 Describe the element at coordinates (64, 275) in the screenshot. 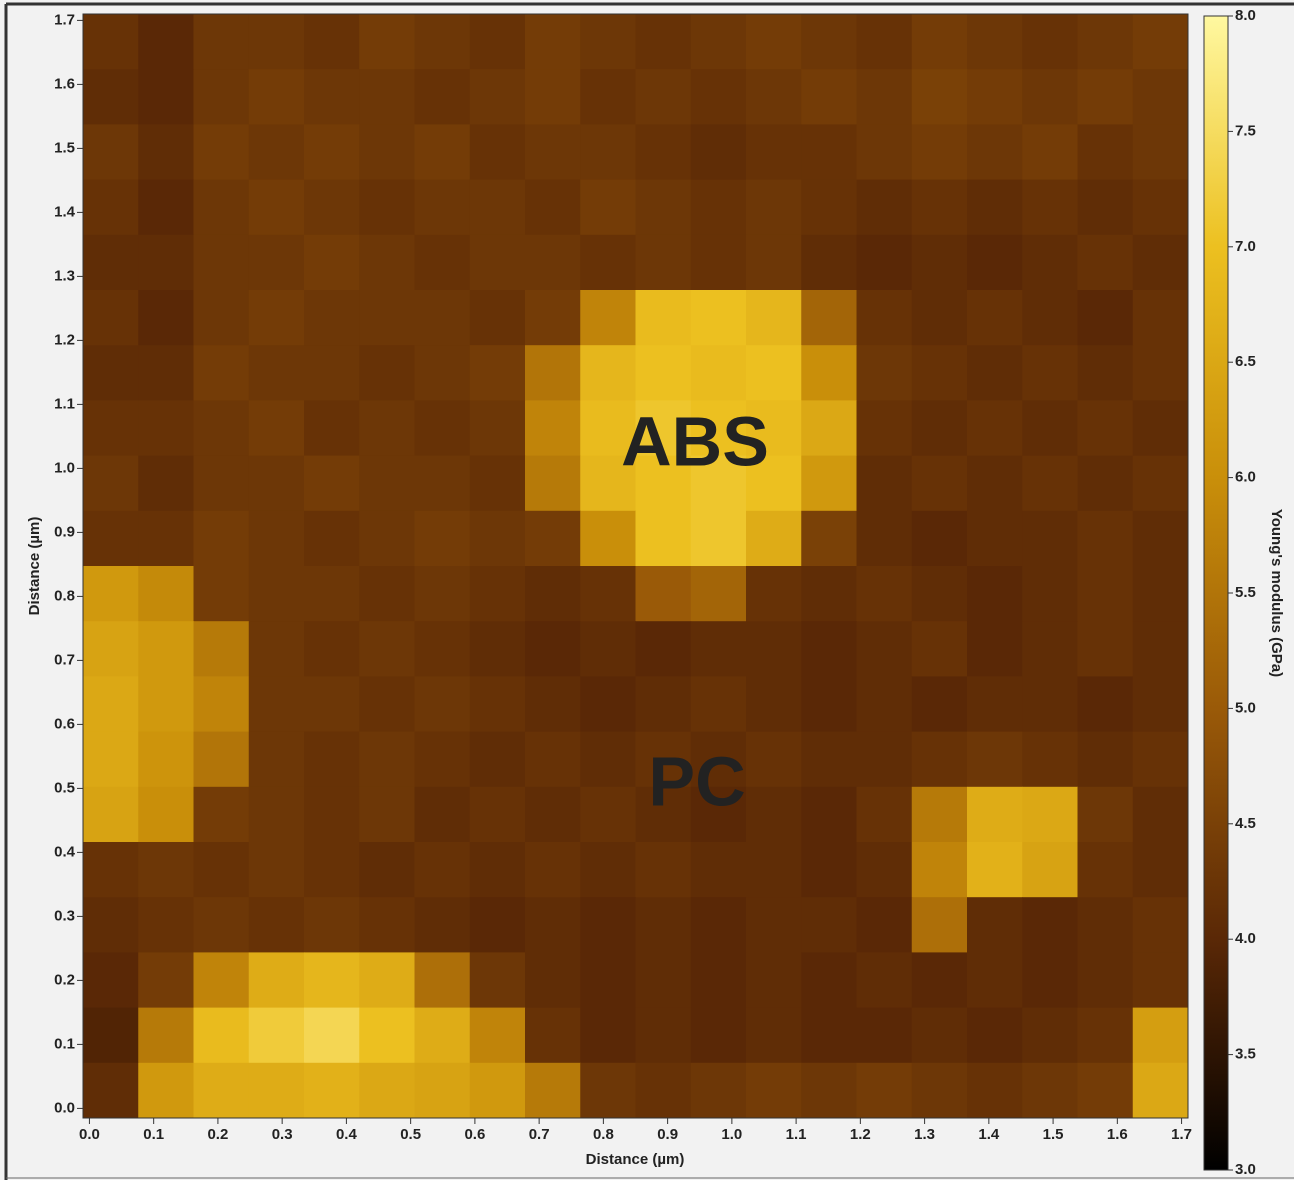

I see `y-tick-label: 1.3` at that location.